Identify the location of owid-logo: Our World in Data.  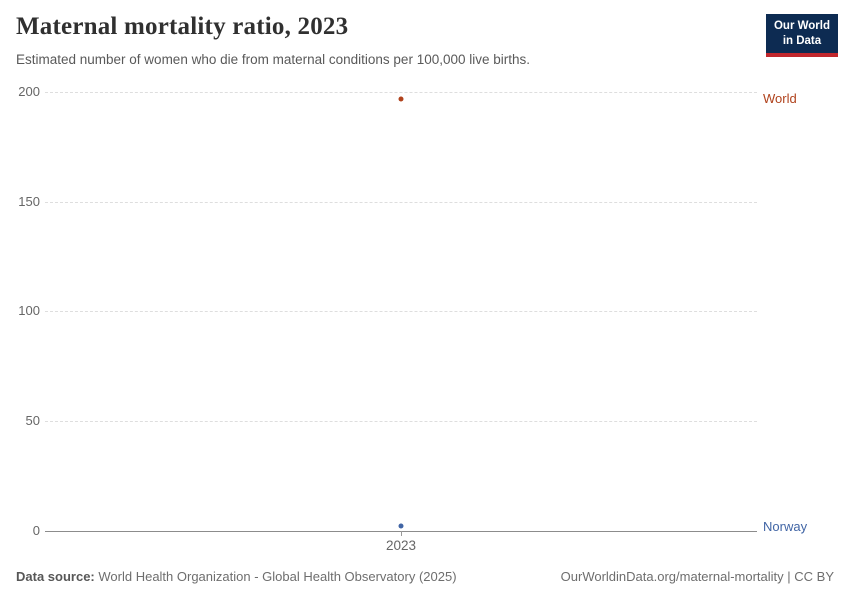
(801, 35).